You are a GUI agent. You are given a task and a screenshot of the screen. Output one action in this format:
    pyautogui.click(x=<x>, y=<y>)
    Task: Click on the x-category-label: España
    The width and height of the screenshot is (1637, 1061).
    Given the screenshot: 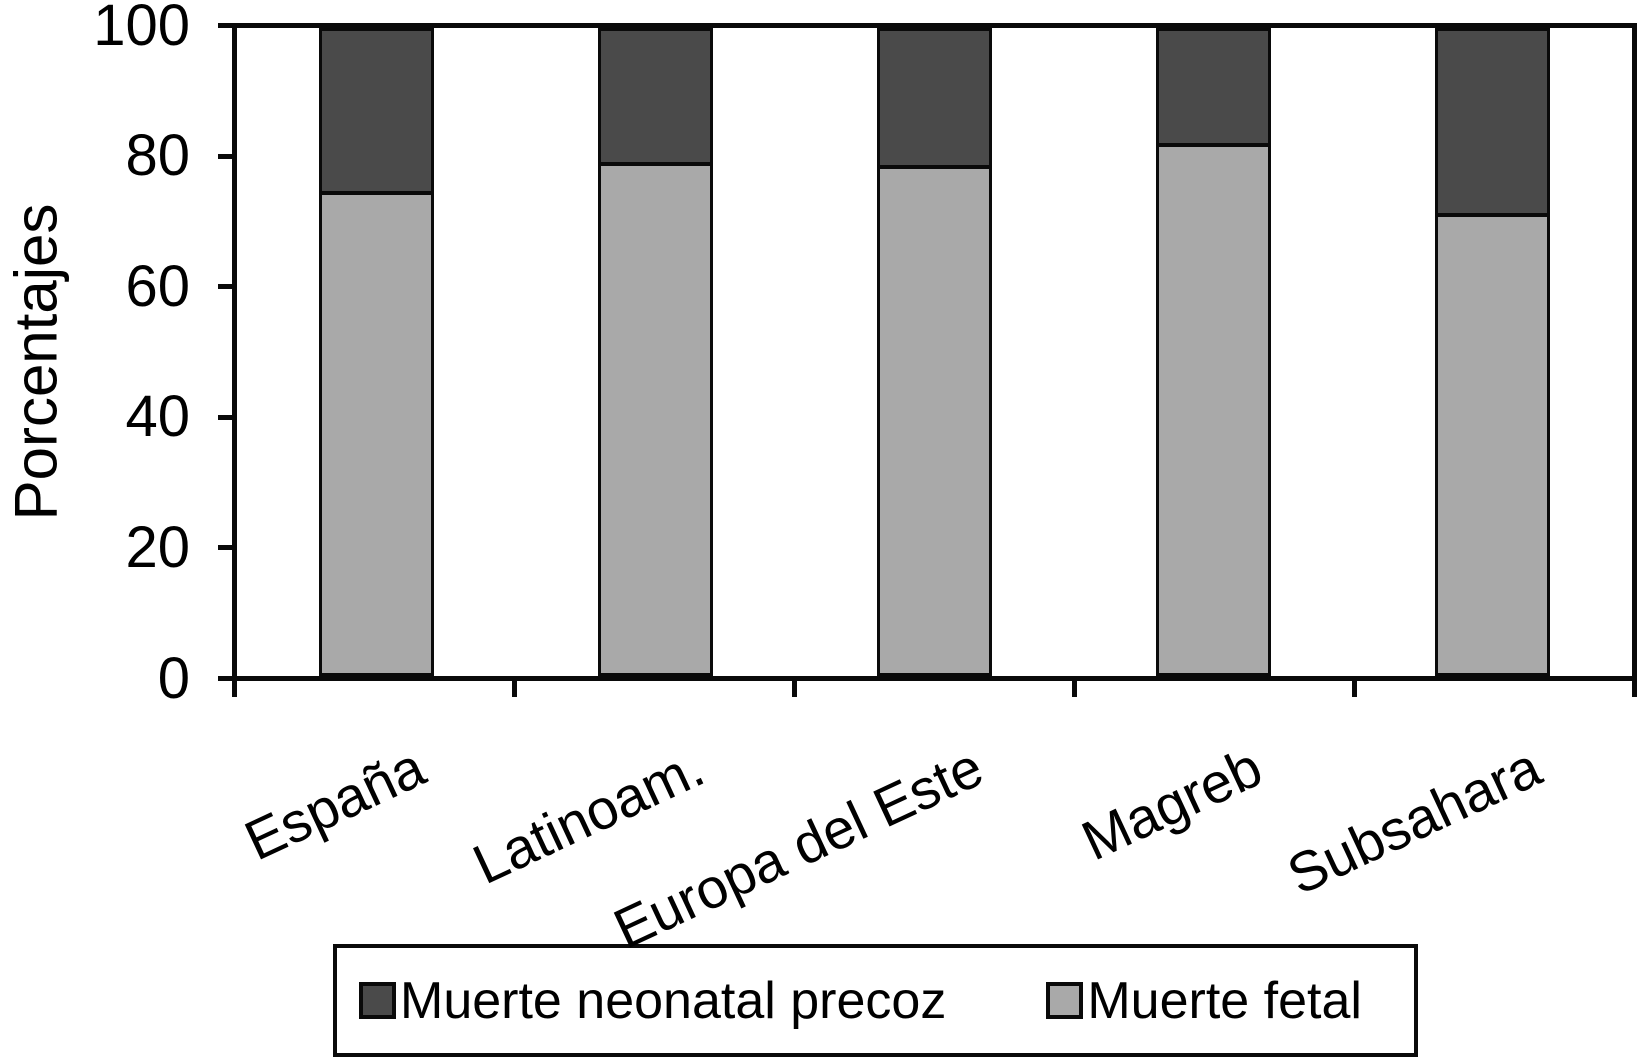 What is the action you would take?
    pyautogui.click(x=334, y=803)
    